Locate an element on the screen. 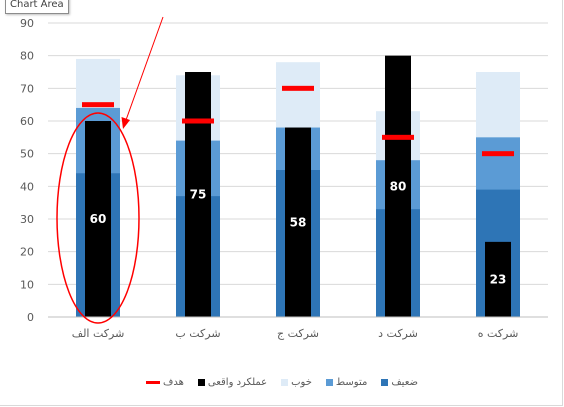 Image resolution: width=564 pixels, height=407 pixels. y-tick-label: 20 is located at coordinates (27, 252).